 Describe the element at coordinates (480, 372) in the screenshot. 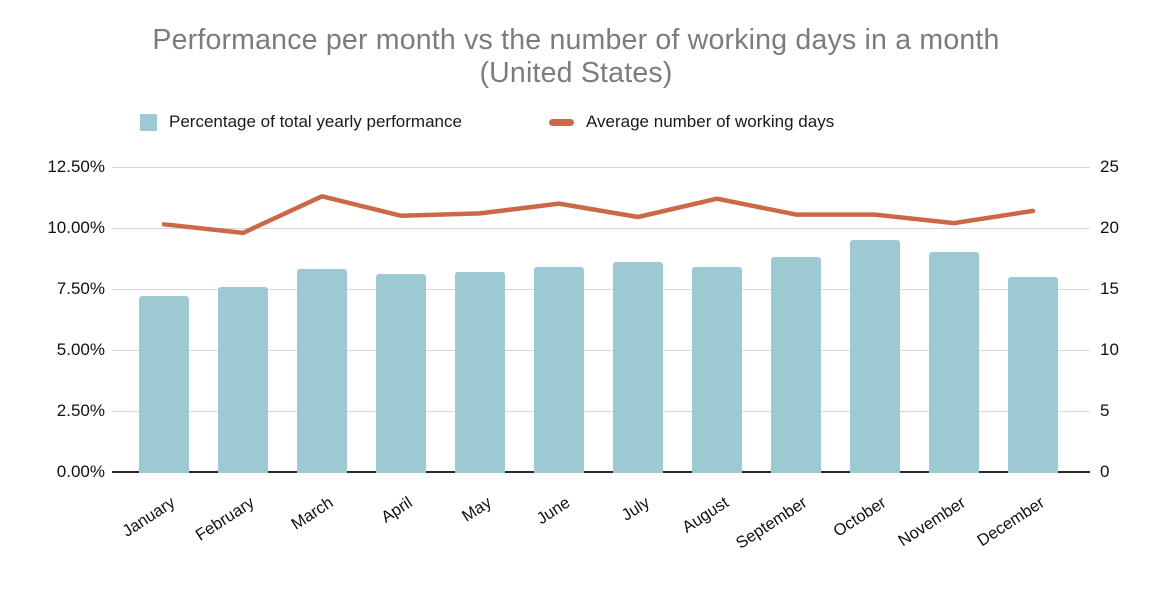

I see `bar-may` at that location.